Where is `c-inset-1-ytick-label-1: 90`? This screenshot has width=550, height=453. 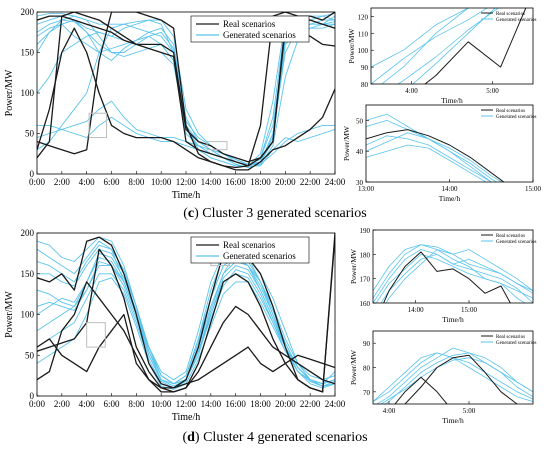
c-inset-1-ytick-label-1: 90 is located at coordinates (365, 68).